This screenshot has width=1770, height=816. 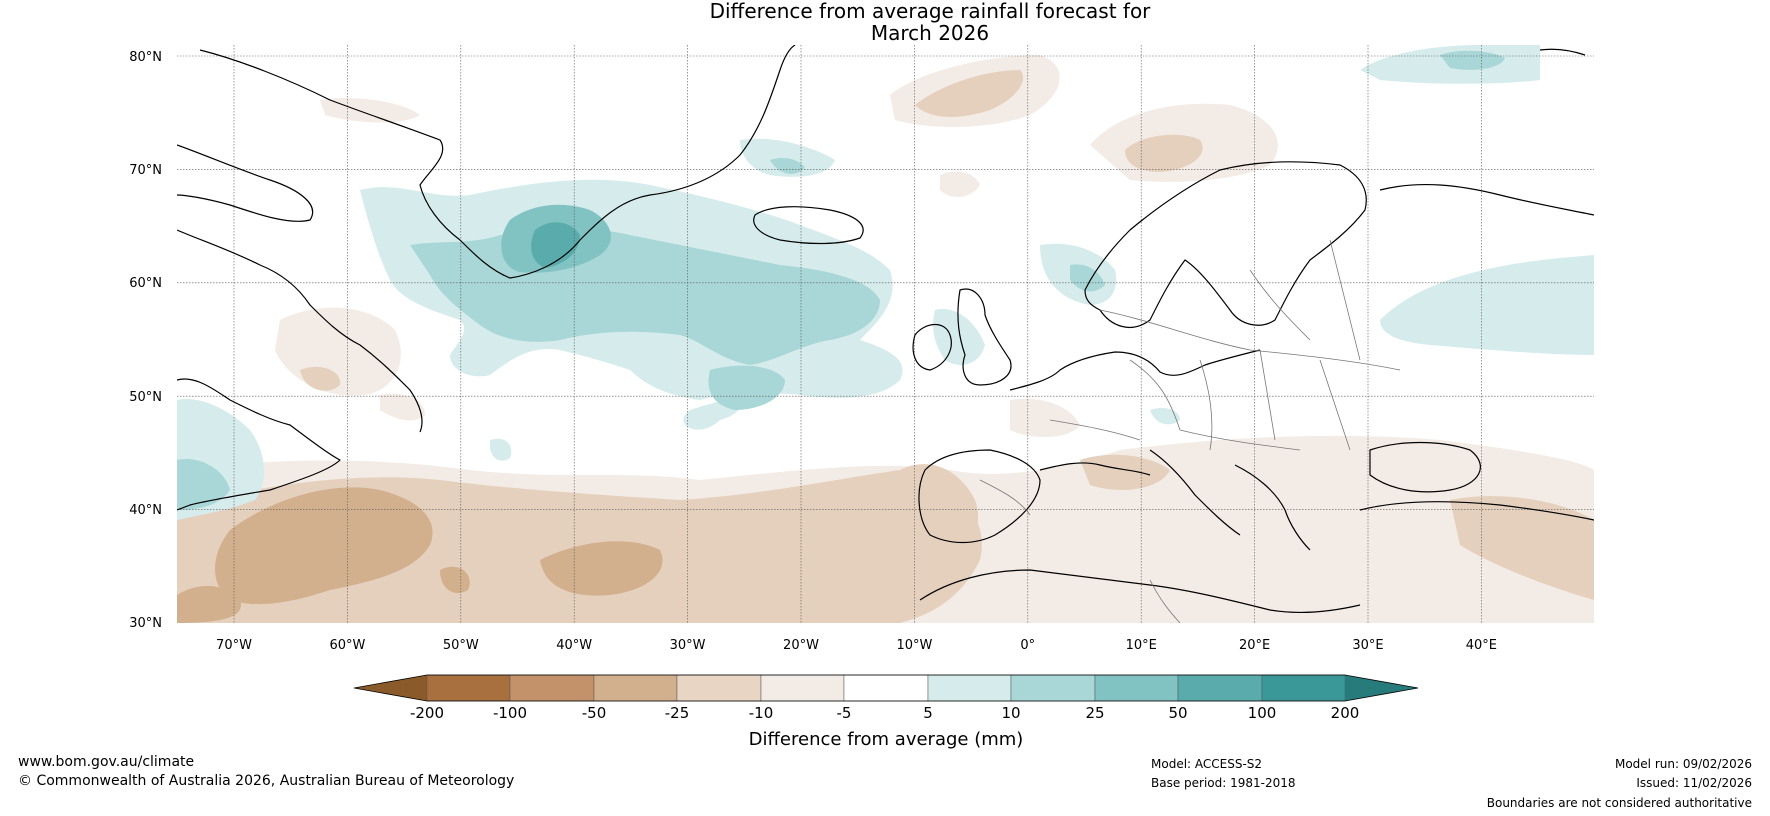 What do you see at coordinates (234, 645) in the screenshot?
I see `lon-label: 70°W` at bounding box center [234, 645].